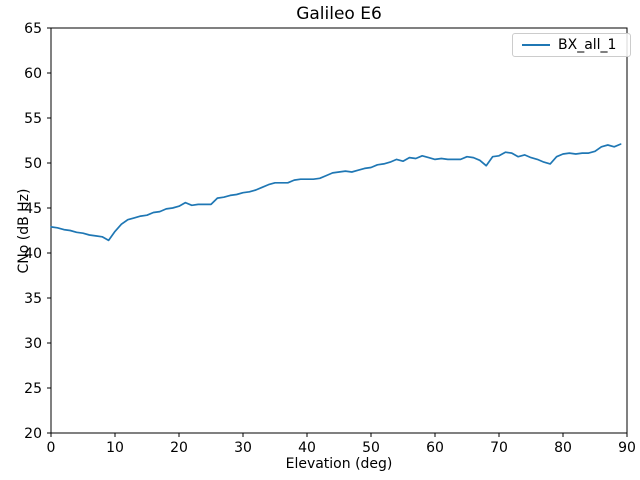 The height and width of the screenshot is (480, 640). Describe the element at coordinates (33, 299) in the screenshot. I see `y-tick-label: 35` at that location.